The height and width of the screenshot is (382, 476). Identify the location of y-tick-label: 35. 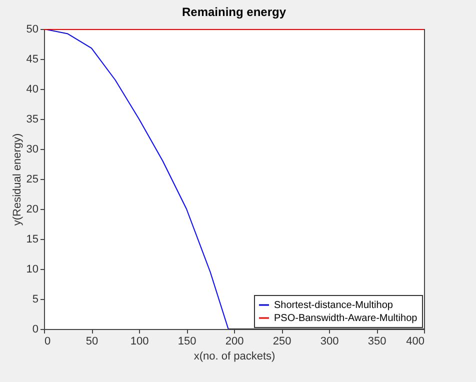
(32, 120).